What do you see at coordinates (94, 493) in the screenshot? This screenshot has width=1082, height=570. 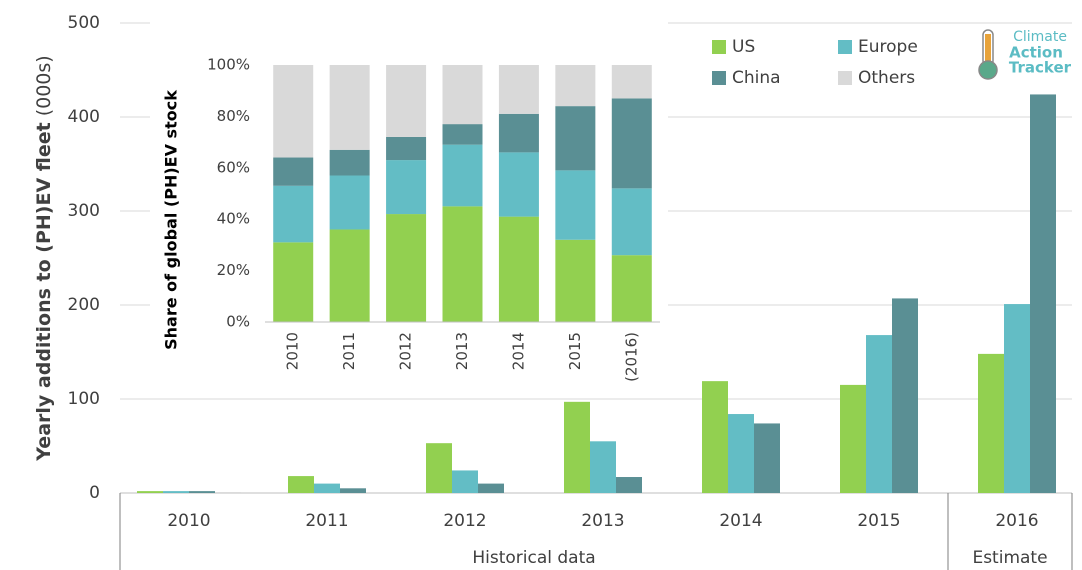 I see `y-tick-label: 0` at bounding box center [94, 493].